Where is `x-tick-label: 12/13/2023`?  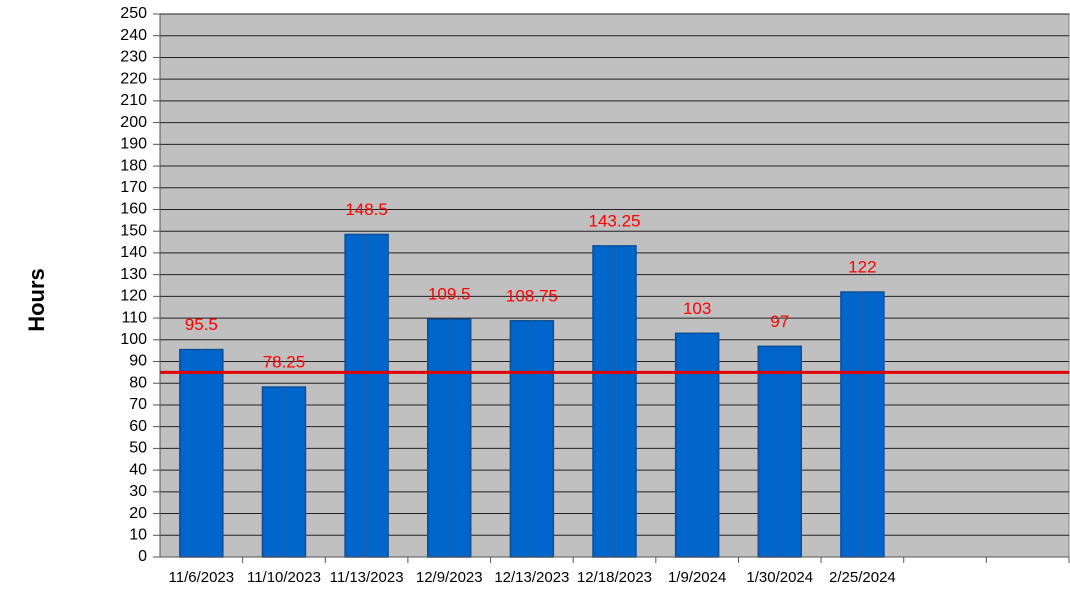
x-tick-label: 12/13/2023 is located at coordinates (531, 577).